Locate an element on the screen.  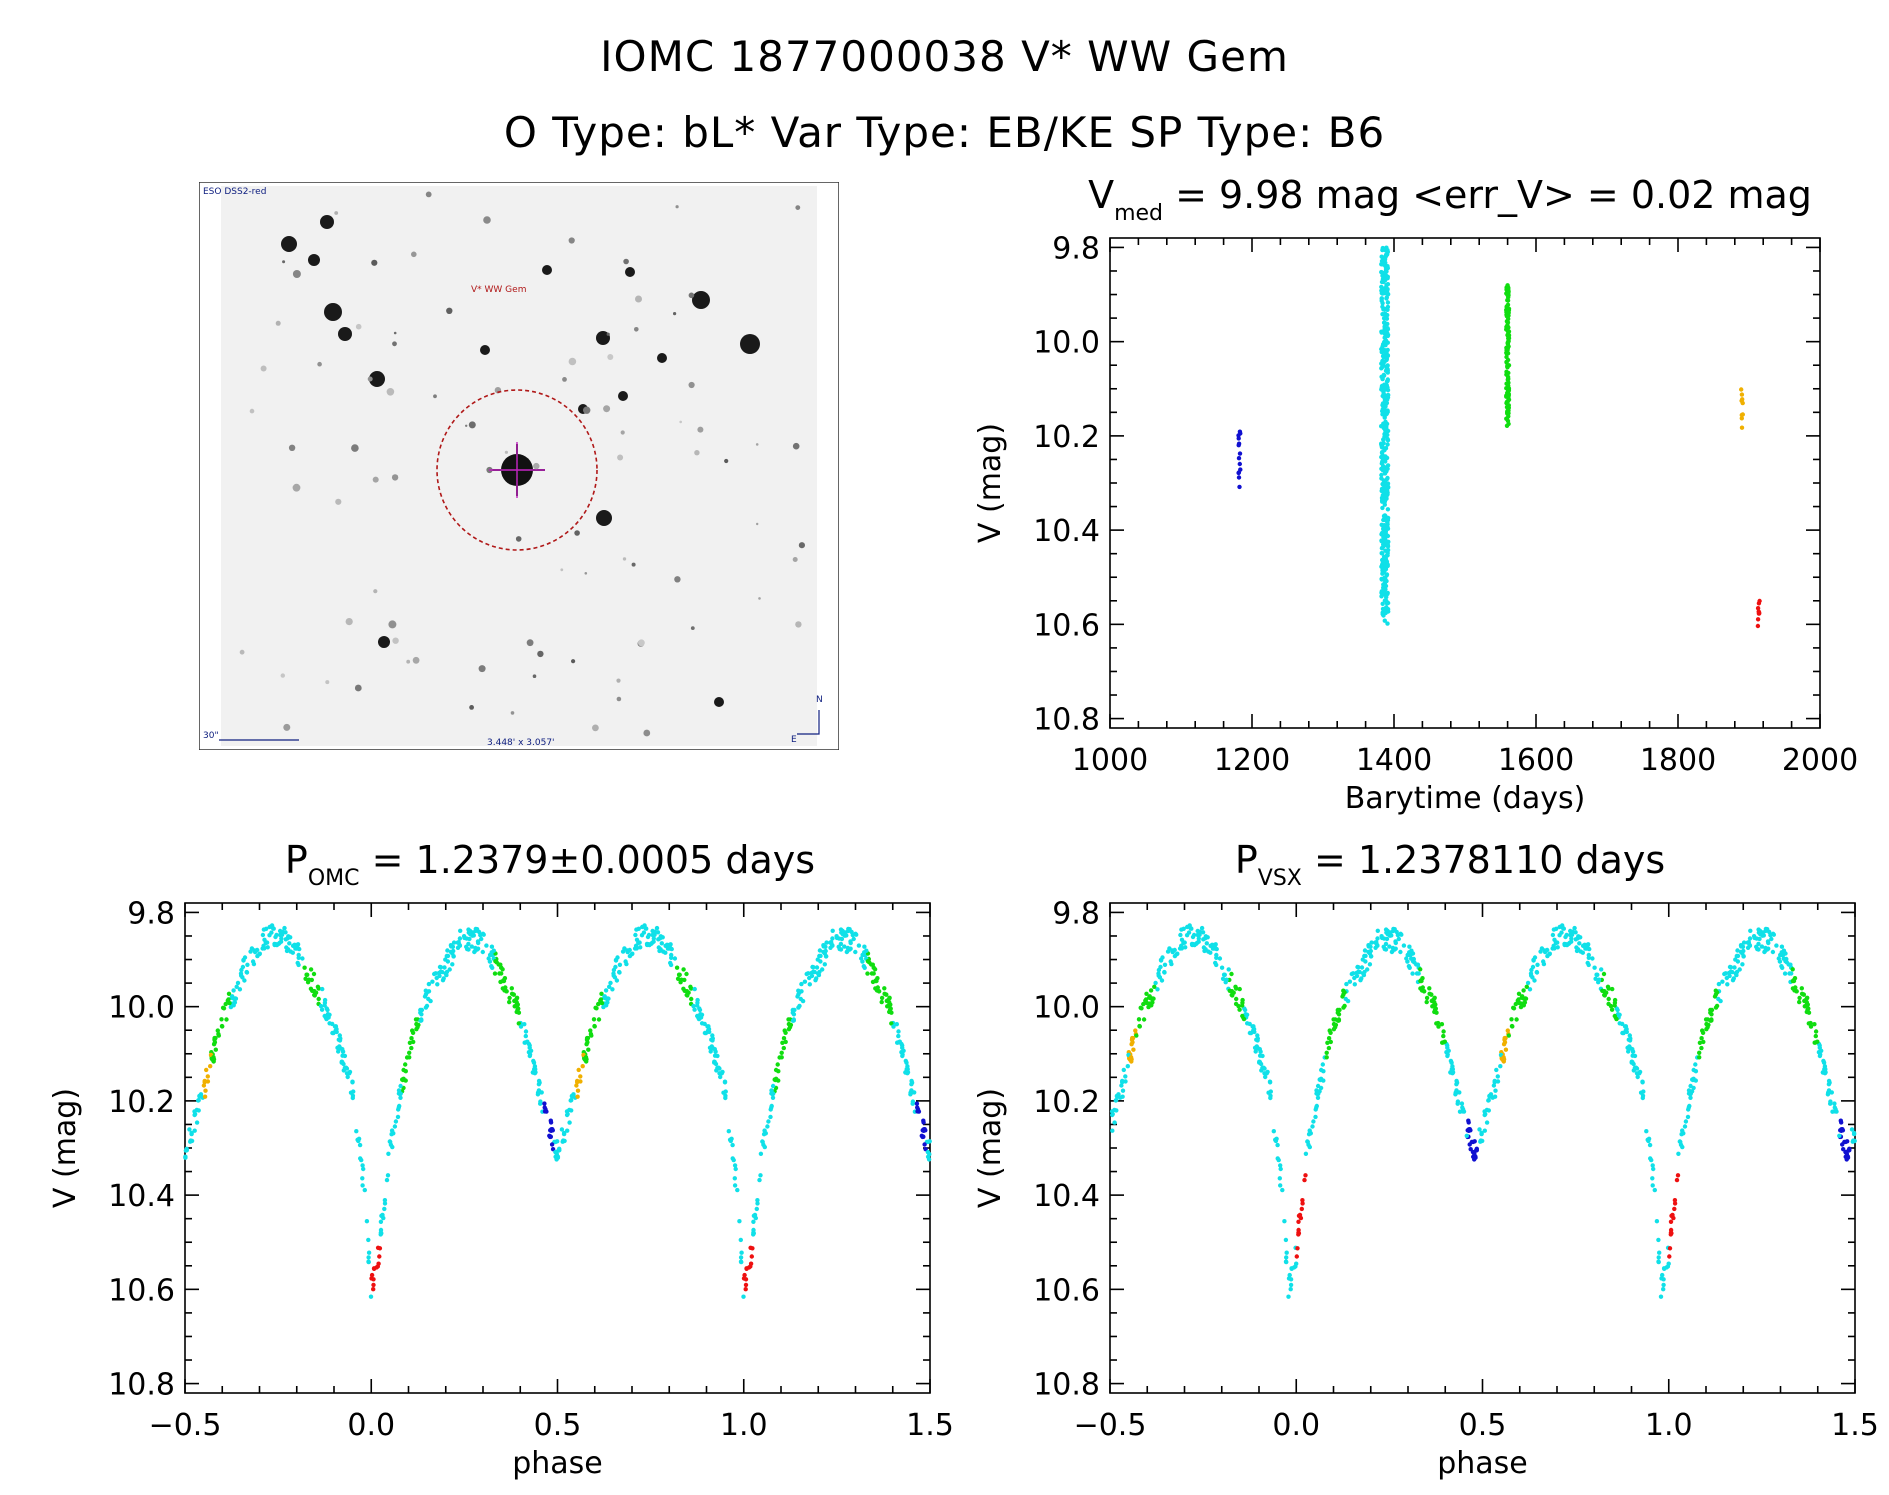
x-axis-label: phase is located at coordinates (1482, 1463).